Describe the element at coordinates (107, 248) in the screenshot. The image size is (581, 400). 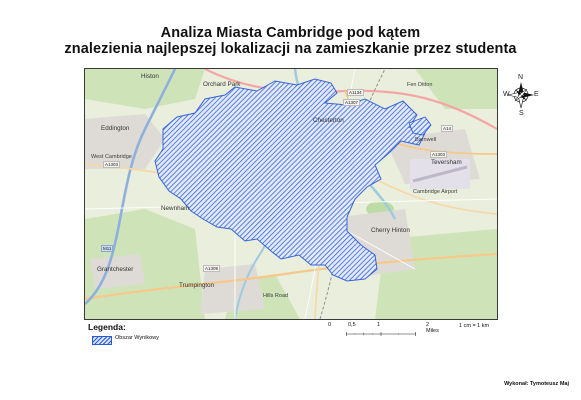
I see `road-label-m11: M11` at that location.